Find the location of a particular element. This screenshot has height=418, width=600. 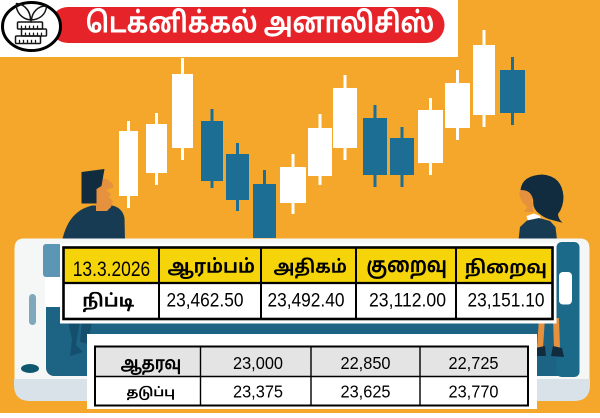

svg-text: 23,462.50 is located at coordinates (205, 301).